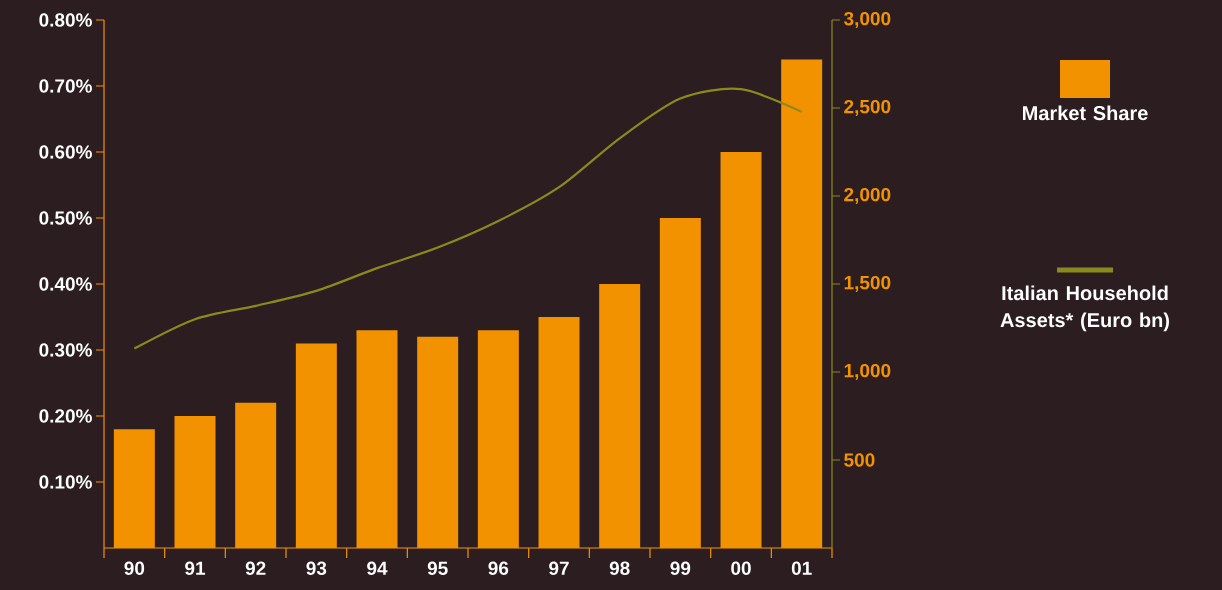  What do you see at coordinates (377, 568) in the screenshot?
I see `x-tick-label: 94` at bounding box center [377, 568].